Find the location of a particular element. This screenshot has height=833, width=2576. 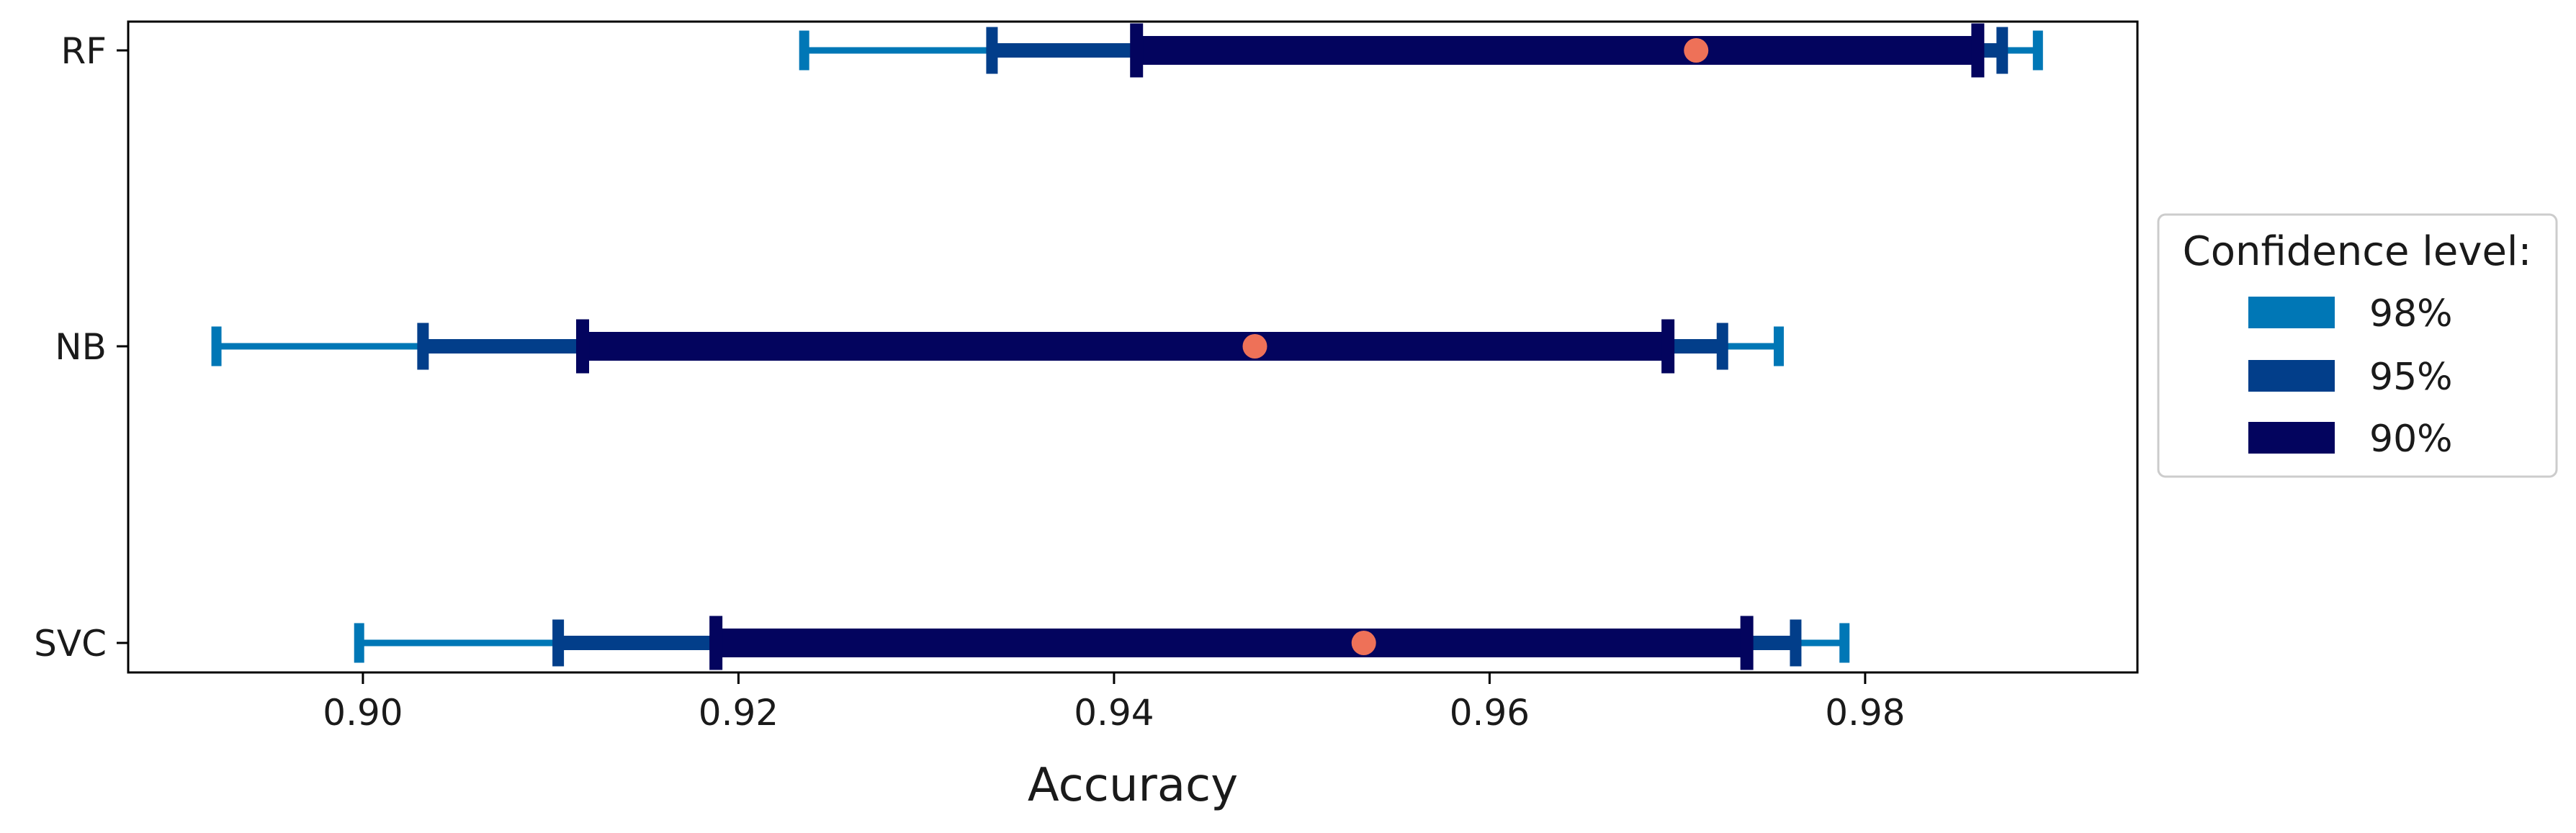

legend-frame is located at coordinates (2357, 345).